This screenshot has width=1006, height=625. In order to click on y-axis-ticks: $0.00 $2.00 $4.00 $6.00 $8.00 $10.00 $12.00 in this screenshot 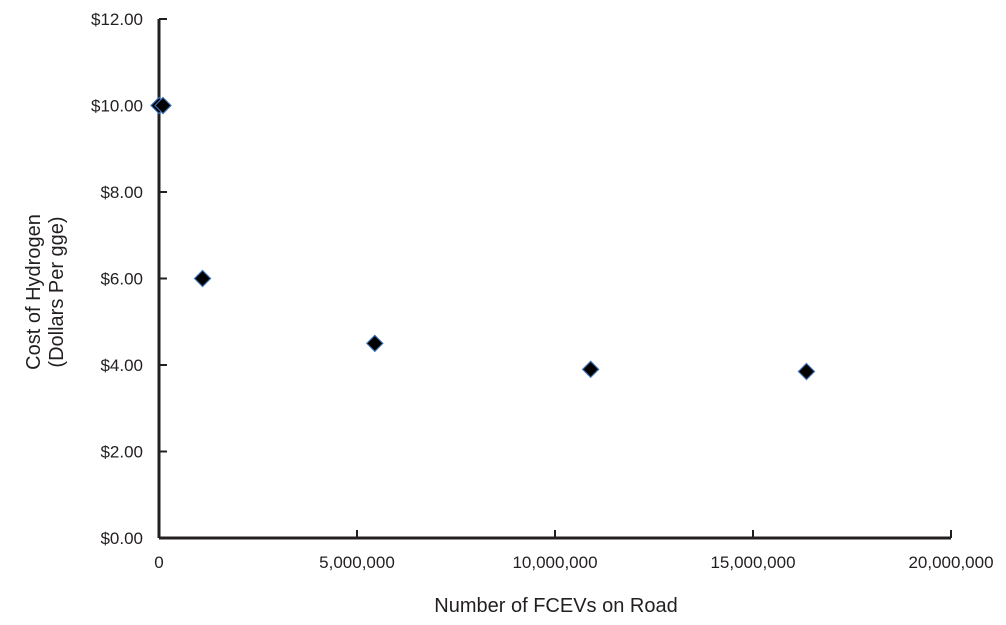, I will do `click(129, 279)`.